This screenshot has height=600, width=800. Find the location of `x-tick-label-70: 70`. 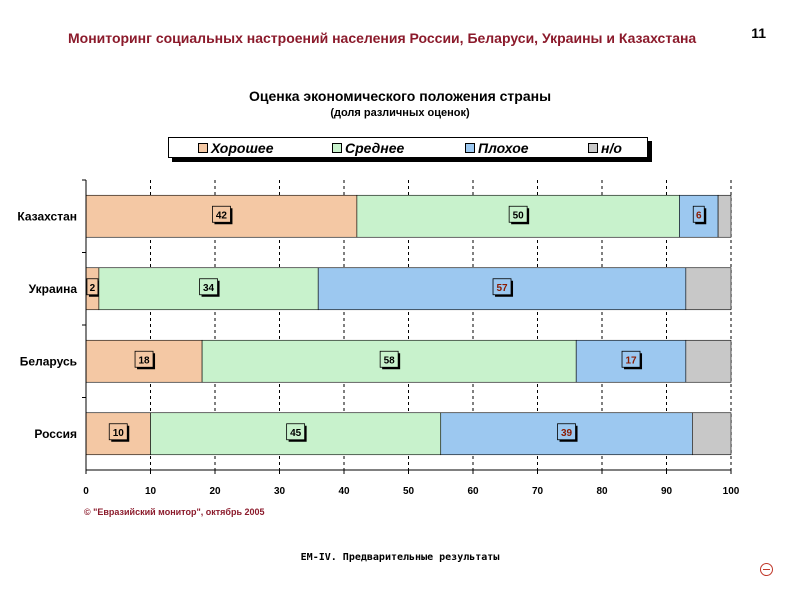

x-tick-label-70: 70 is located at coordinates (538, 491).